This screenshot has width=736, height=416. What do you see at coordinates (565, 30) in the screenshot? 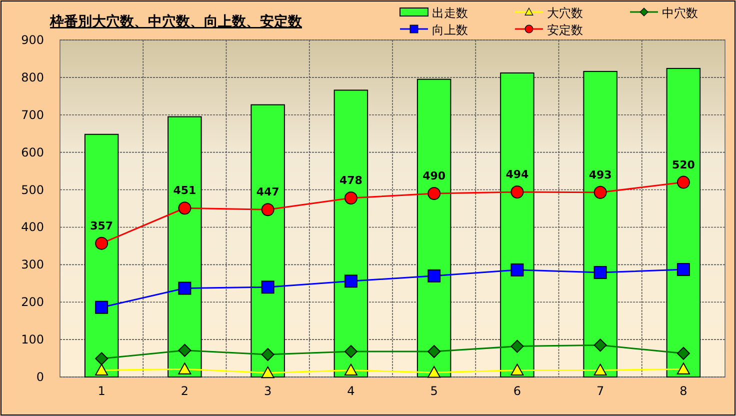
I see `legend-label: 安定数` at bounding box center [565, 30].